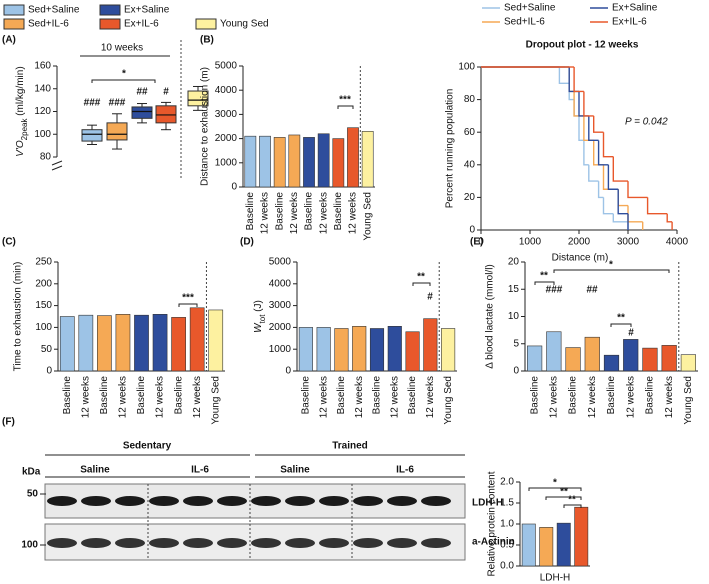 This screenshot has width=709, height=584. Describe the element at coordinates (470, 132) in the screenshot. I see `y-tick-label: 60` at that location.